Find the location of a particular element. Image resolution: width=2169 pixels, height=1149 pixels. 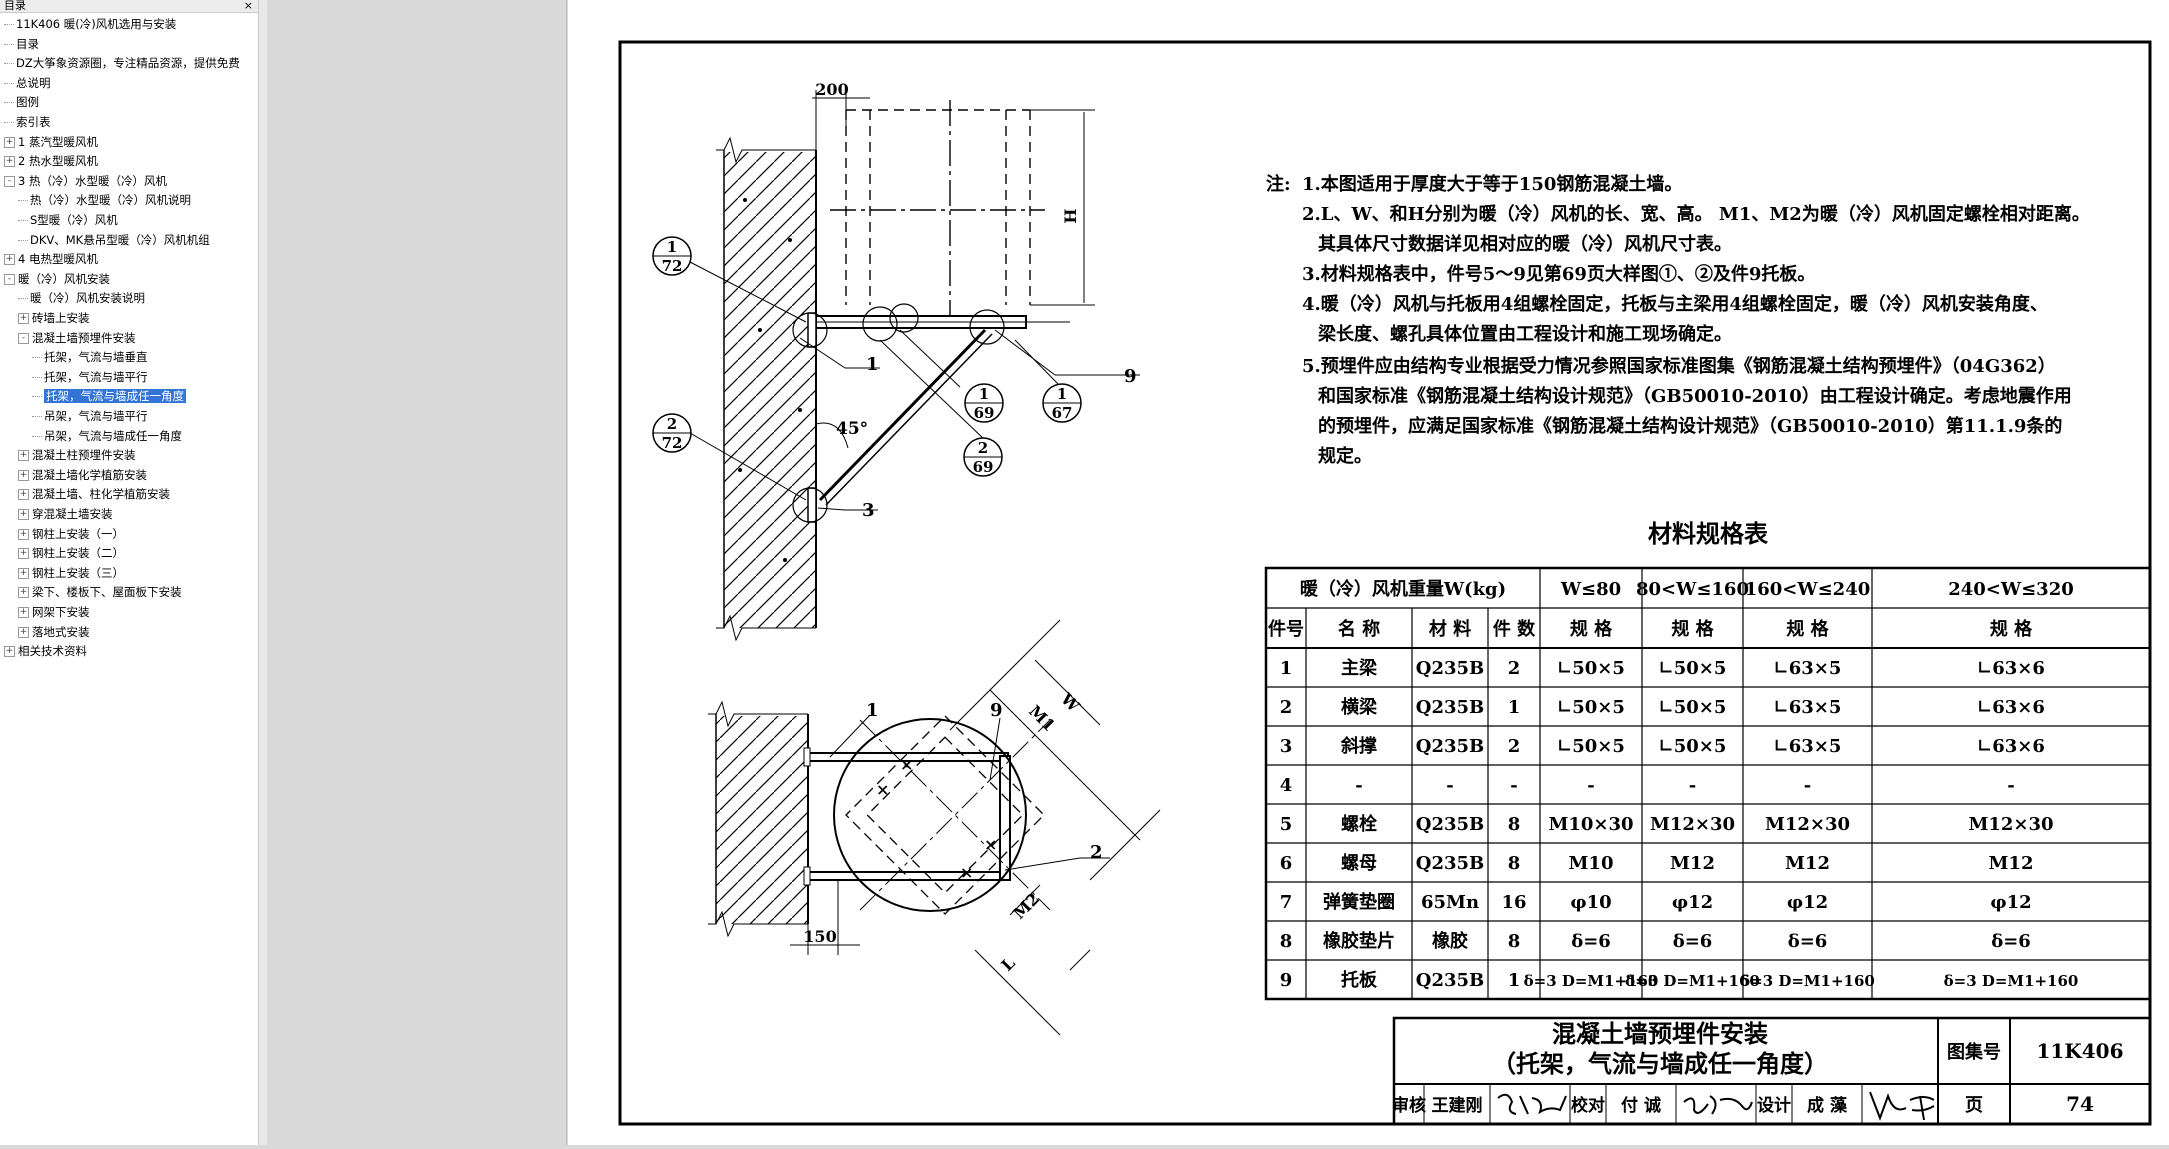

table-cell: 16 is located at coordinates (1513, 902).